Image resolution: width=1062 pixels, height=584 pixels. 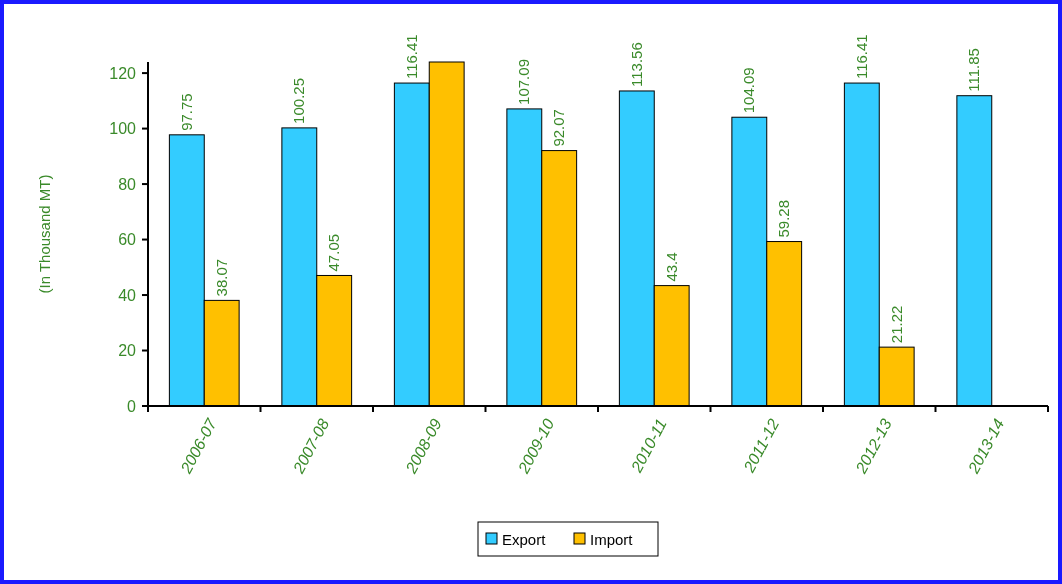 What do you see at coordinates (44, 234) in the screenshot?
I see `y-axis-title: (In Thousand MT)` at bounding box center [44, 234].